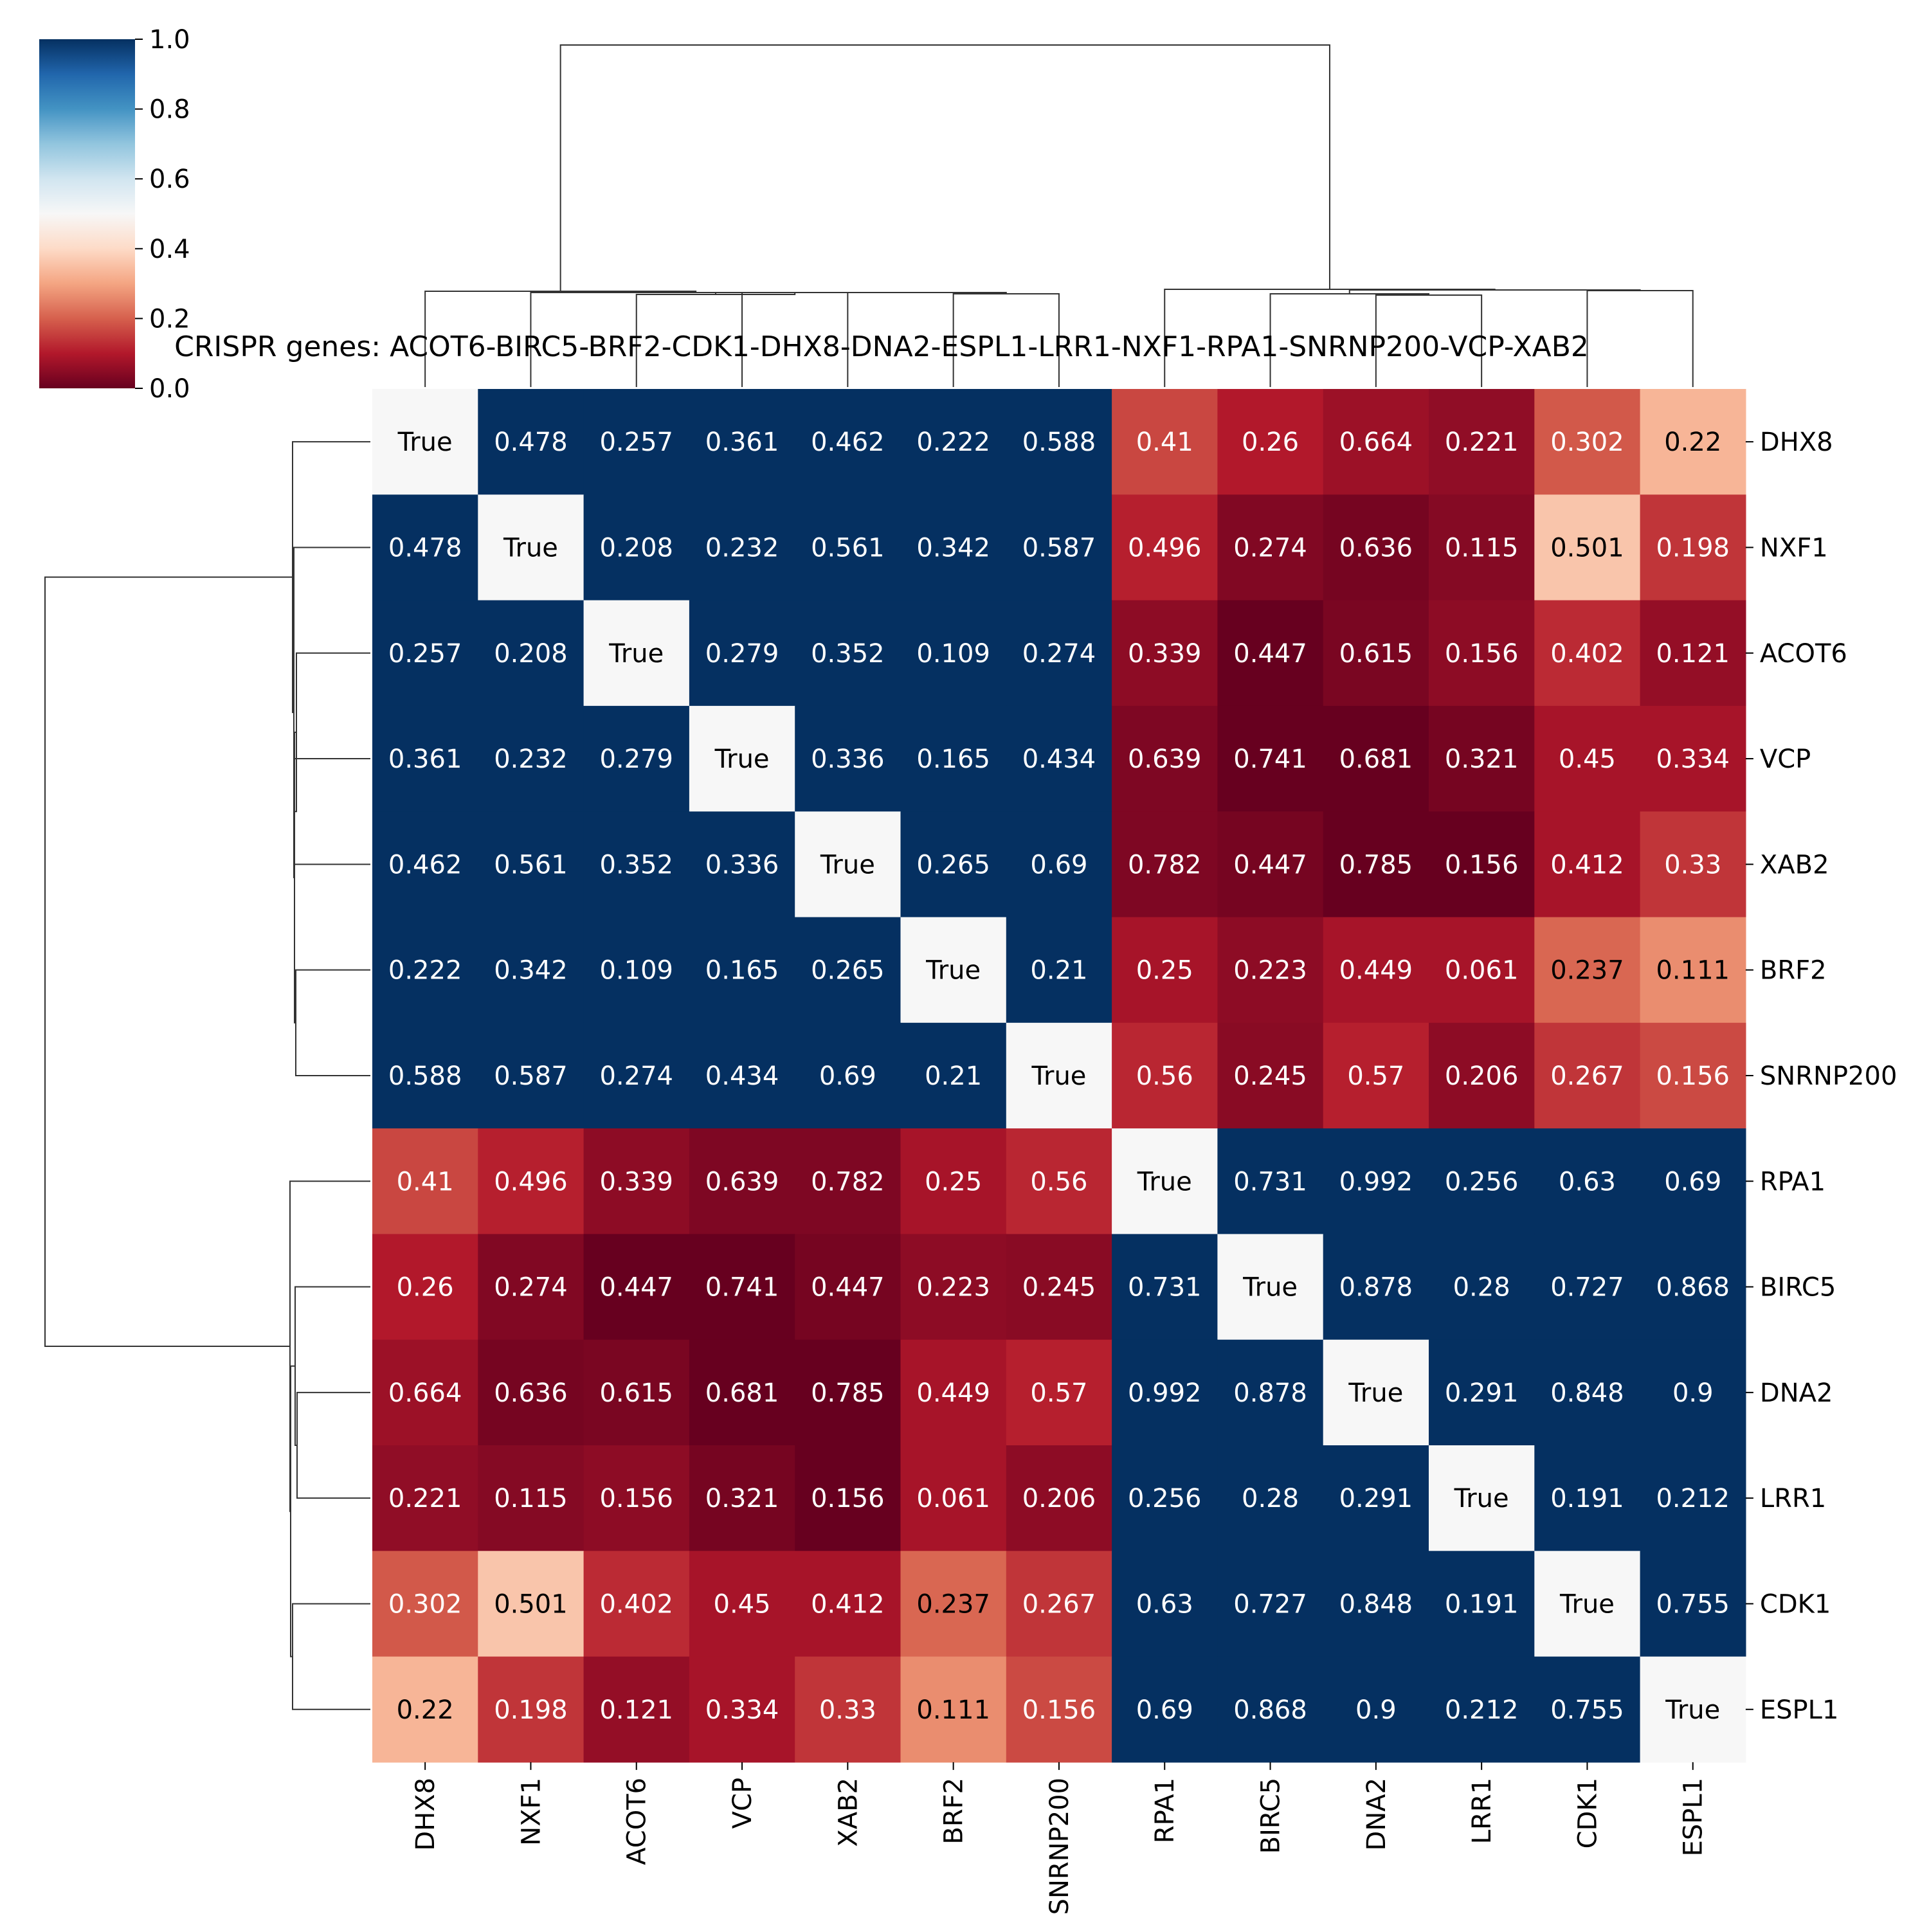 The image size is (1929, 1932). What do you see at coordinates (1270, 548) in the screenshot?
I see `cell-annotation-1-8: 0.274` at bounding box center [1270, 548].